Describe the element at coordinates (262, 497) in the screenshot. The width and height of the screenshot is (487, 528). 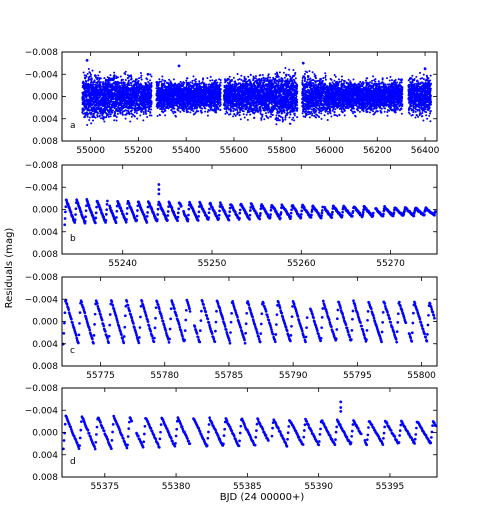
I see `x-axis-label: BJD (24 00000+)` at that location.